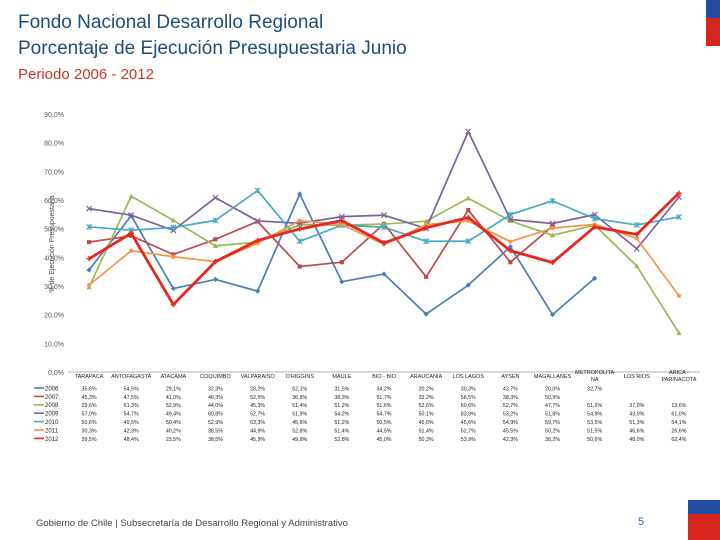  I want to click on y-tick-label: 40,0%, so click(54, 258).